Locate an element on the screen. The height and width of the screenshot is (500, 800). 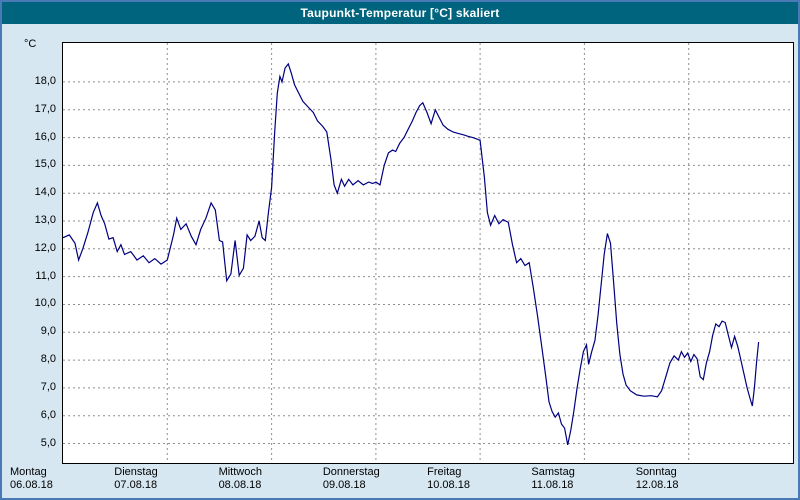
day-name: Sonntag is located at coordinates (656, 472).